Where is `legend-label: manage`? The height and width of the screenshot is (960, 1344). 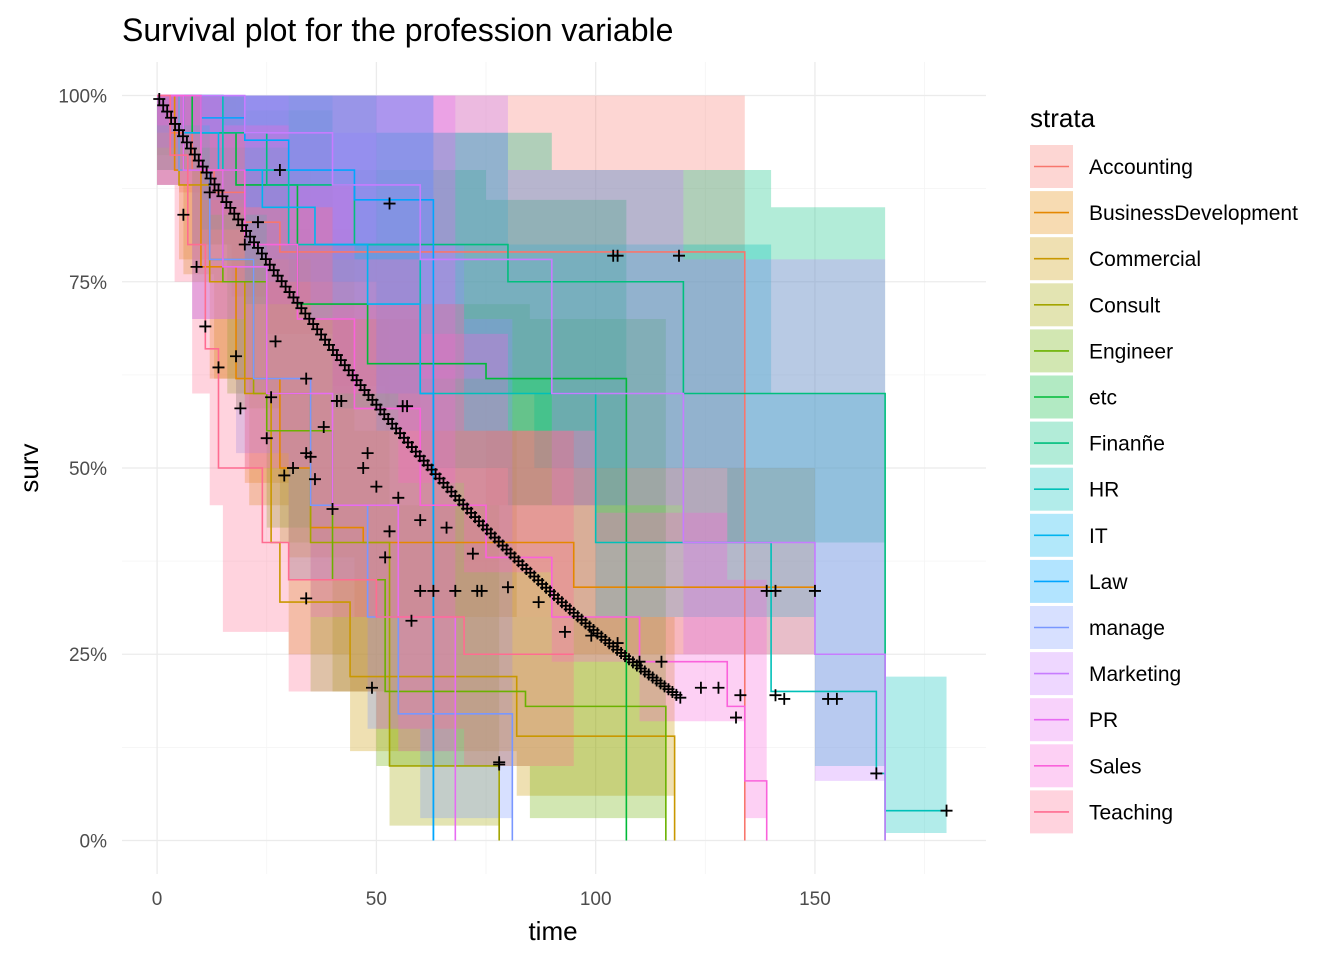
legend-label: manage is located at coordinates (1127, 628).